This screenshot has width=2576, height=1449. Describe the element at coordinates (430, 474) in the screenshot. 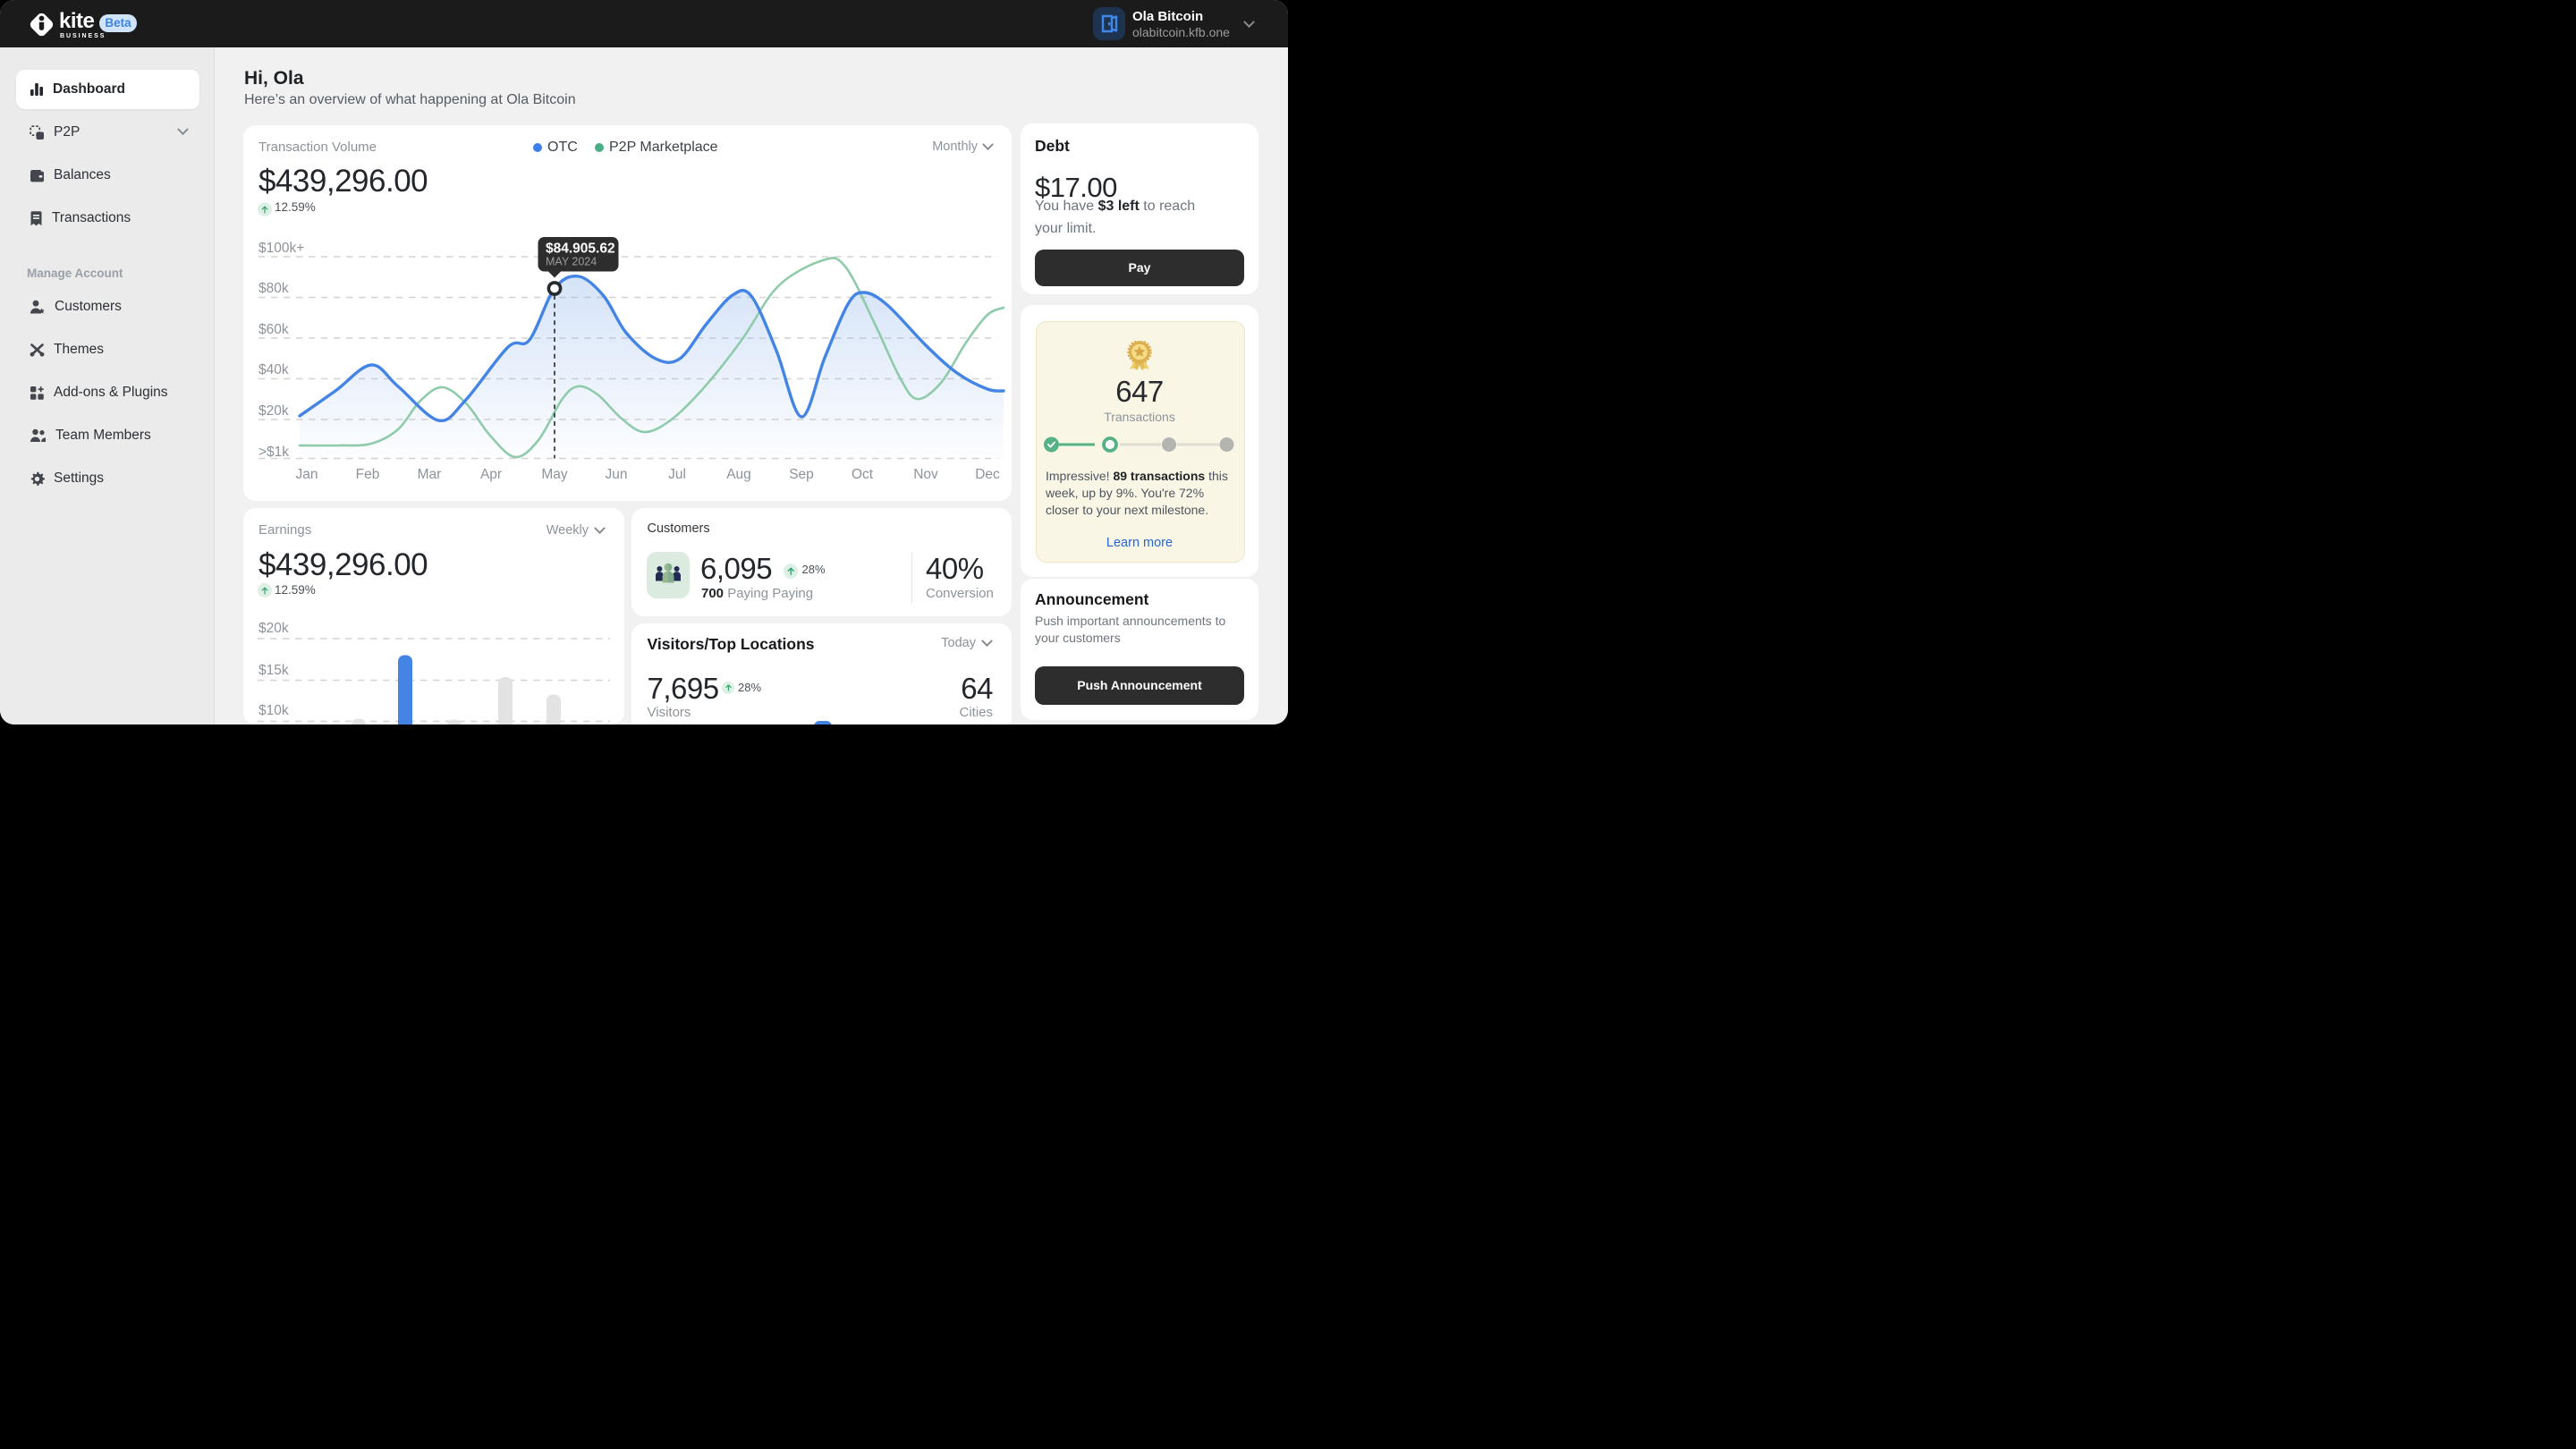

I see `svg-text: Mar` at that location.